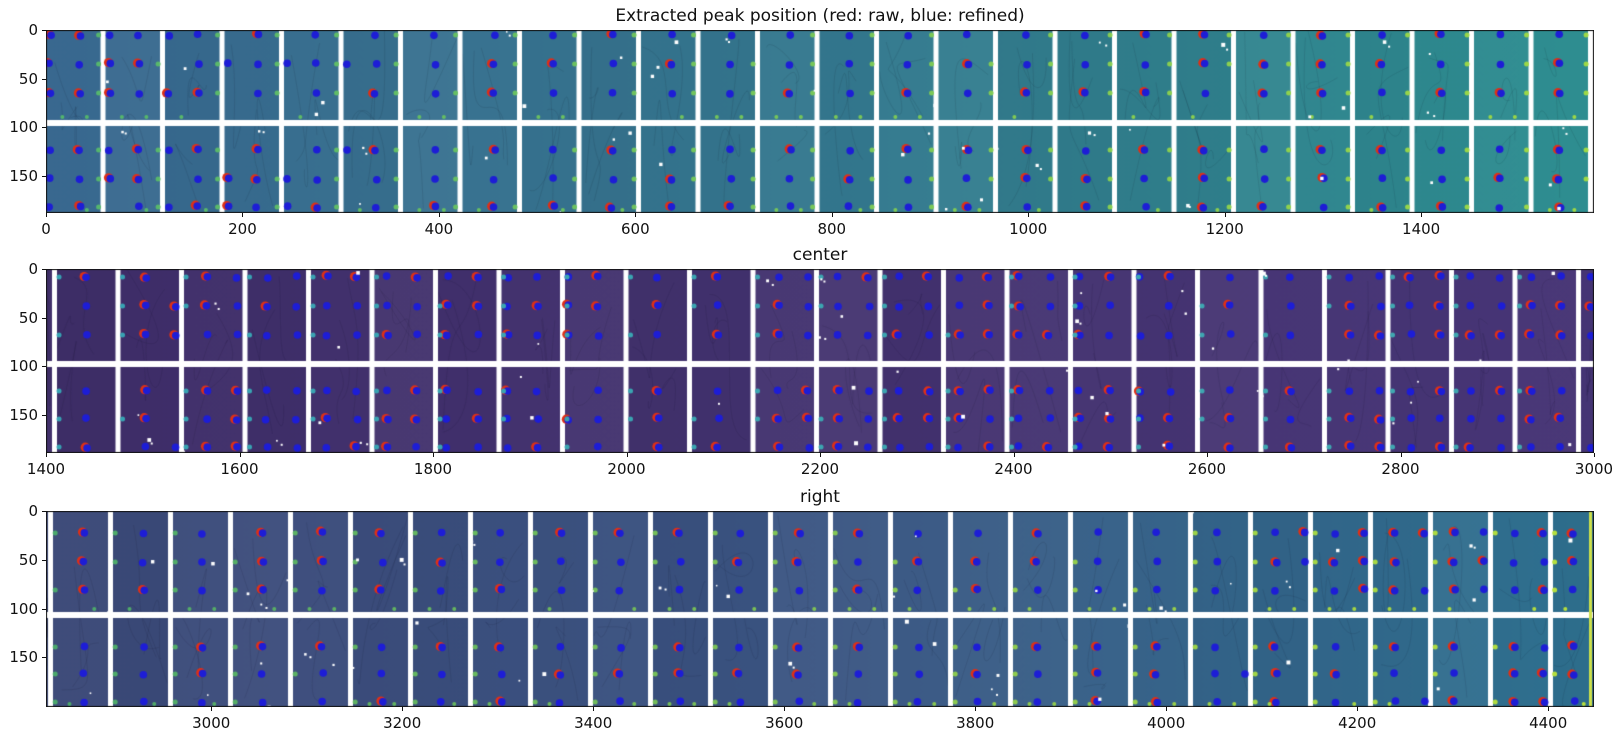 This screenshot has width=1613, height=744. What do you see at coordinates (1028, 229) in the screenshot?
I see `x-tick-label: 1000` at bounding box center [1028, 229].